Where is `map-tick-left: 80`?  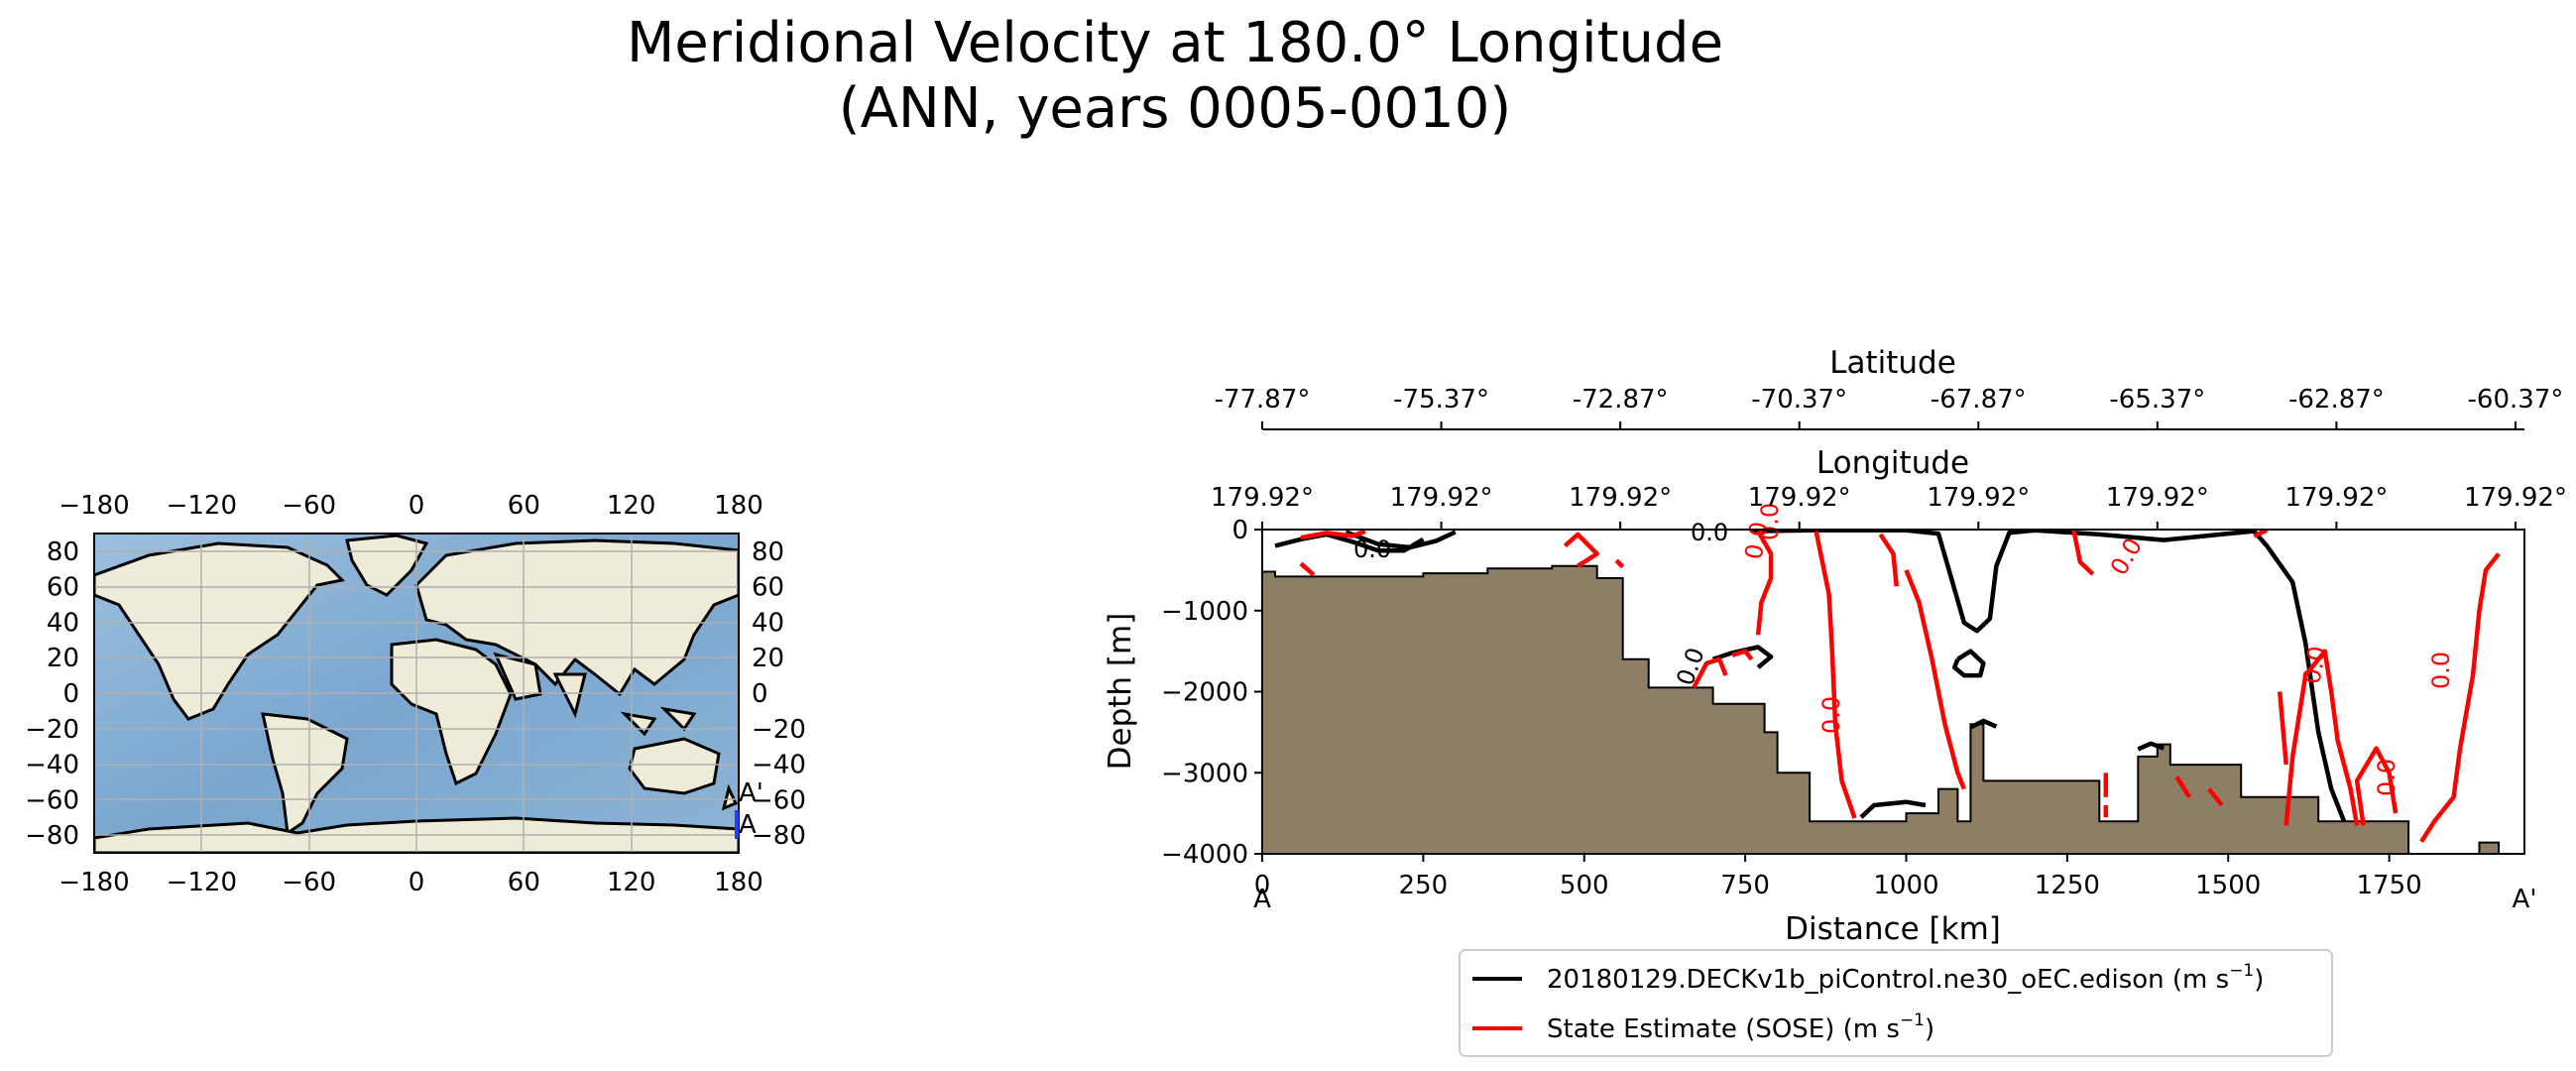 map-tick-left: 80 is located at coordinates (63, 552).